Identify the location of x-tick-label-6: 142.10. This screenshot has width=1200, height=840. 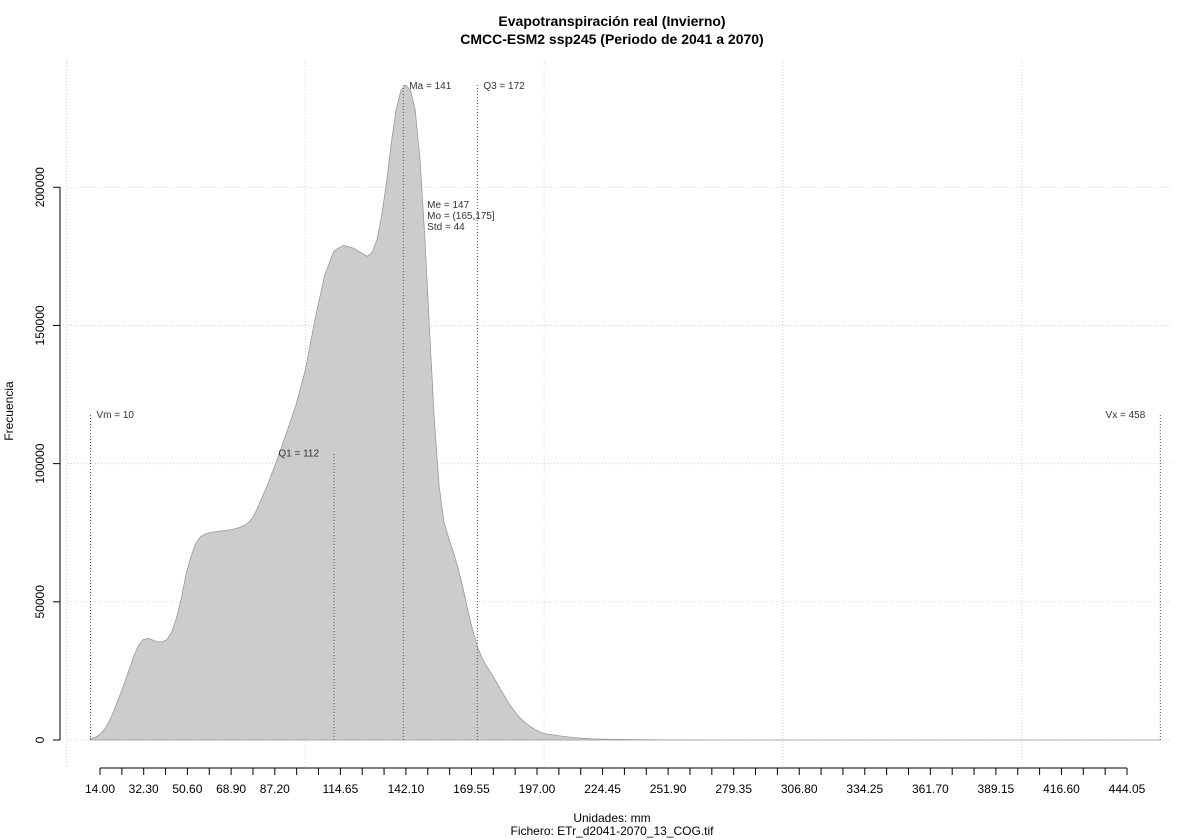
(406, 789).